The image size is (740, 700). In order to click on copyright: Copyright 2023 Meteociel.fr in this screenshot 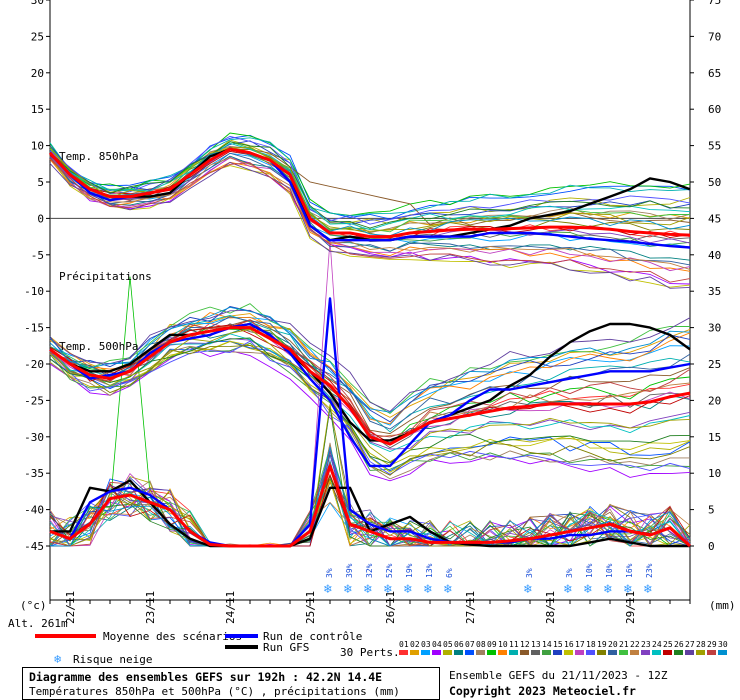, I will do `click(542, 691)`.